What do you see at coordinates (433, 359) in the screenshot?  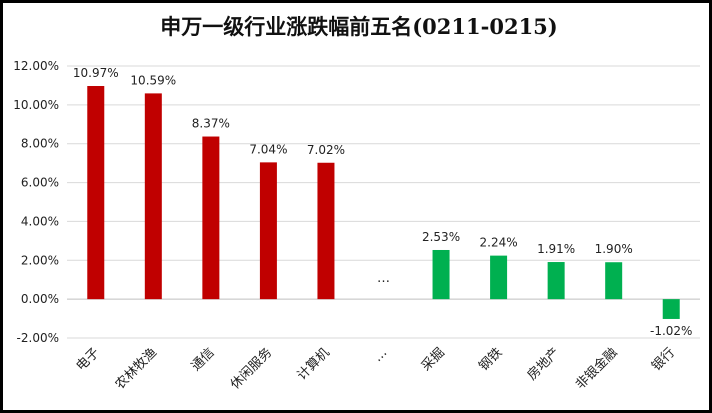 I see `x-tick-label: 采掘` at bounding box center [433, 359].